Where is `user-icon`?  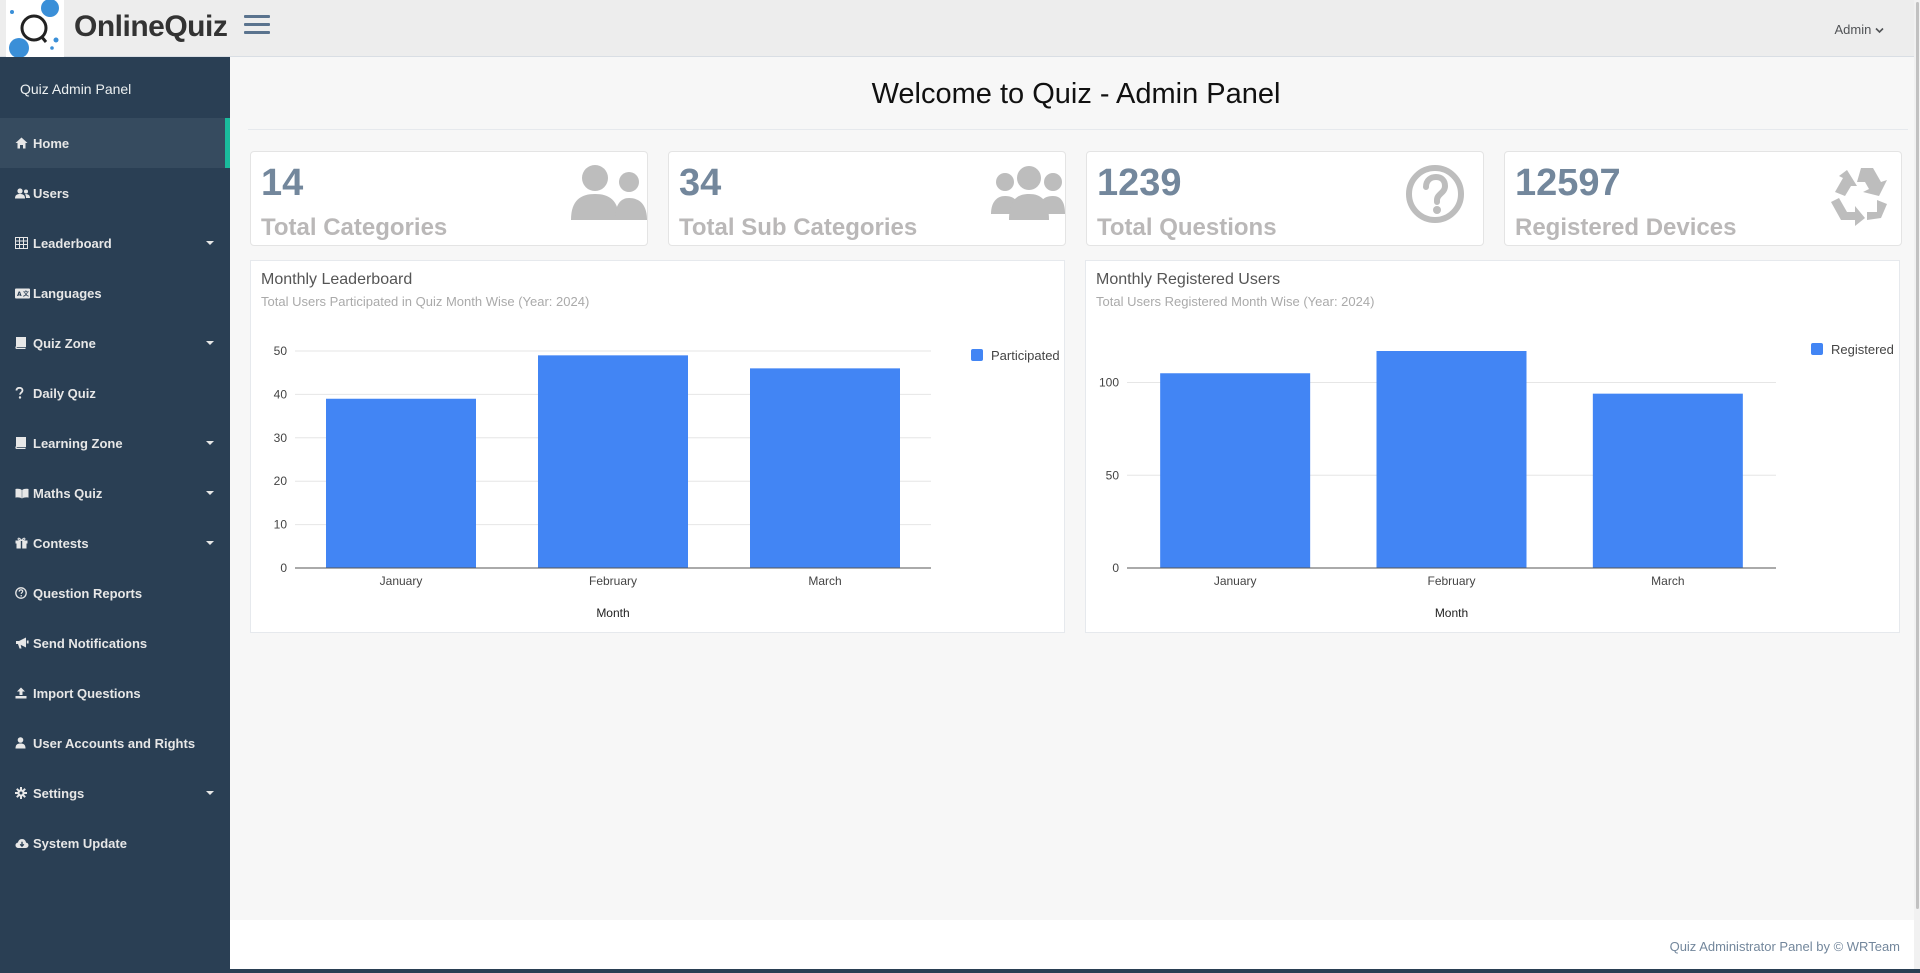 user-icon is located at coordinates (23, 743).